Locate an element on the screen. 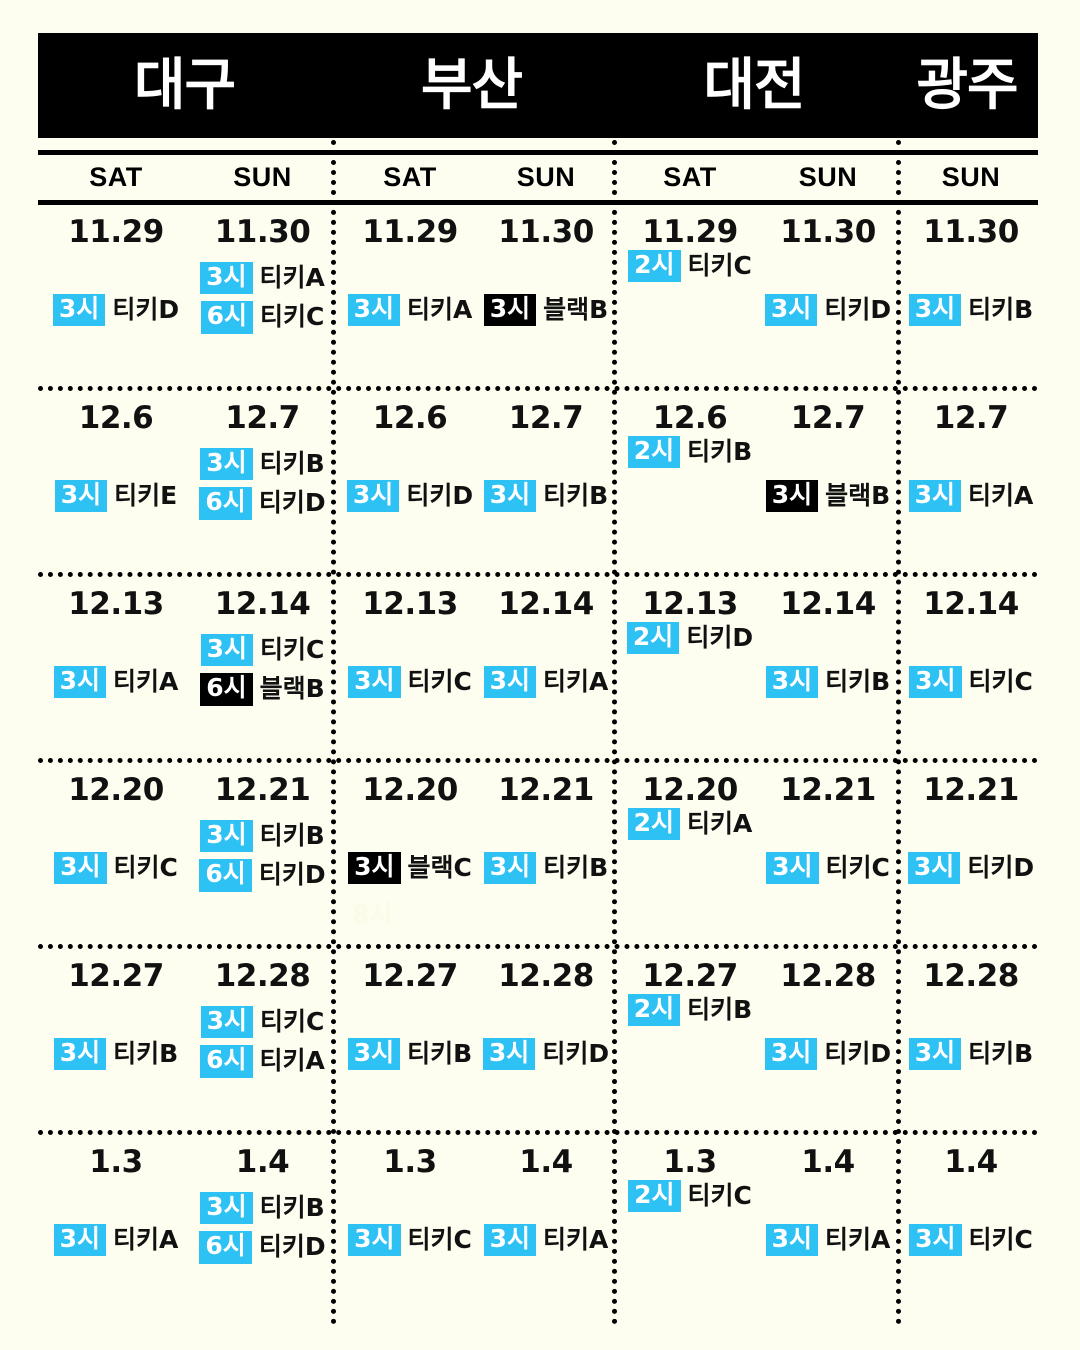 Image resolution: width=1080 pixels, height=1350 pixels. schedule-event: 3시 블랙C is located at coordinates (410, 868).